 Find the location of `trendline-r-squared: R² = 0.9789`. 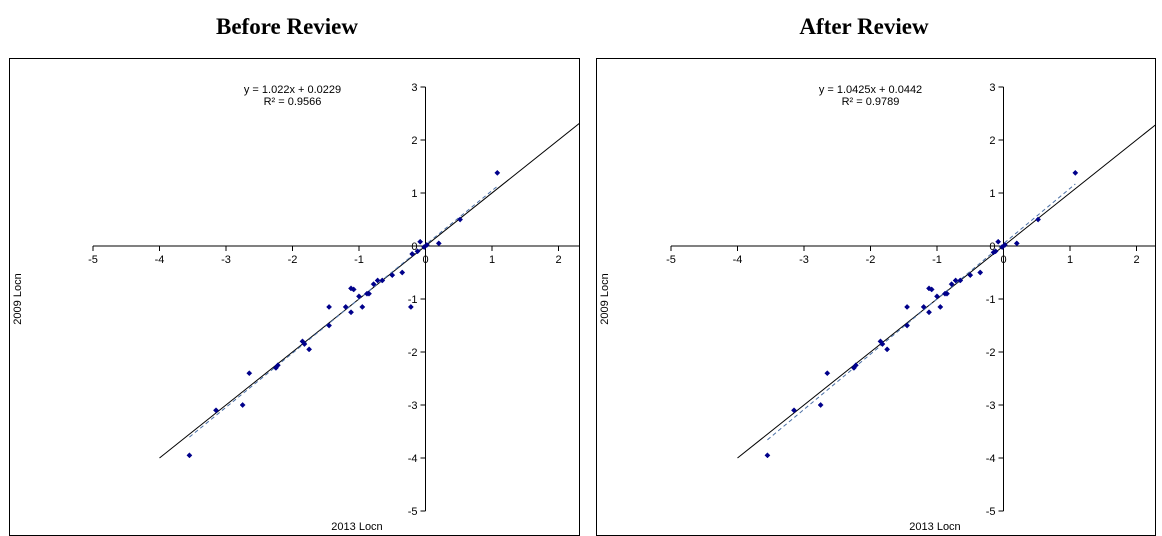

trendline-r-squared: R² = 0.9789 is located at coordinates (871, 102).